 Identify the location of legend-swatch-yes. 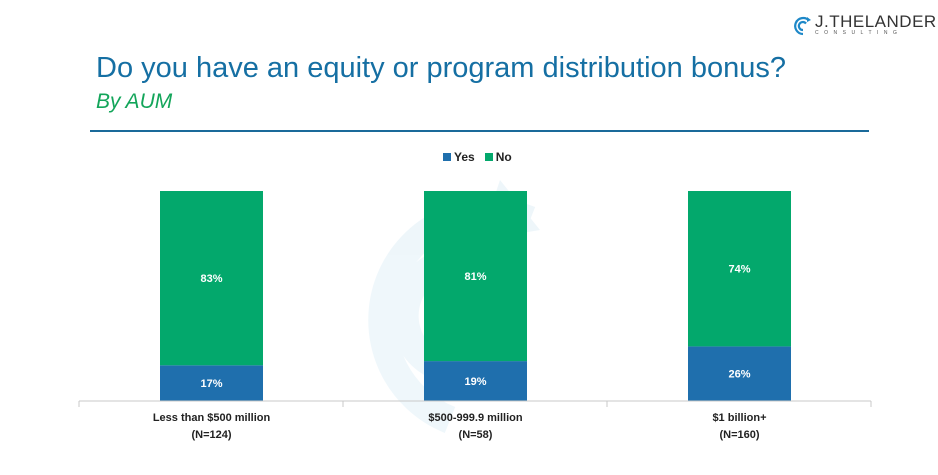
(447, 157).